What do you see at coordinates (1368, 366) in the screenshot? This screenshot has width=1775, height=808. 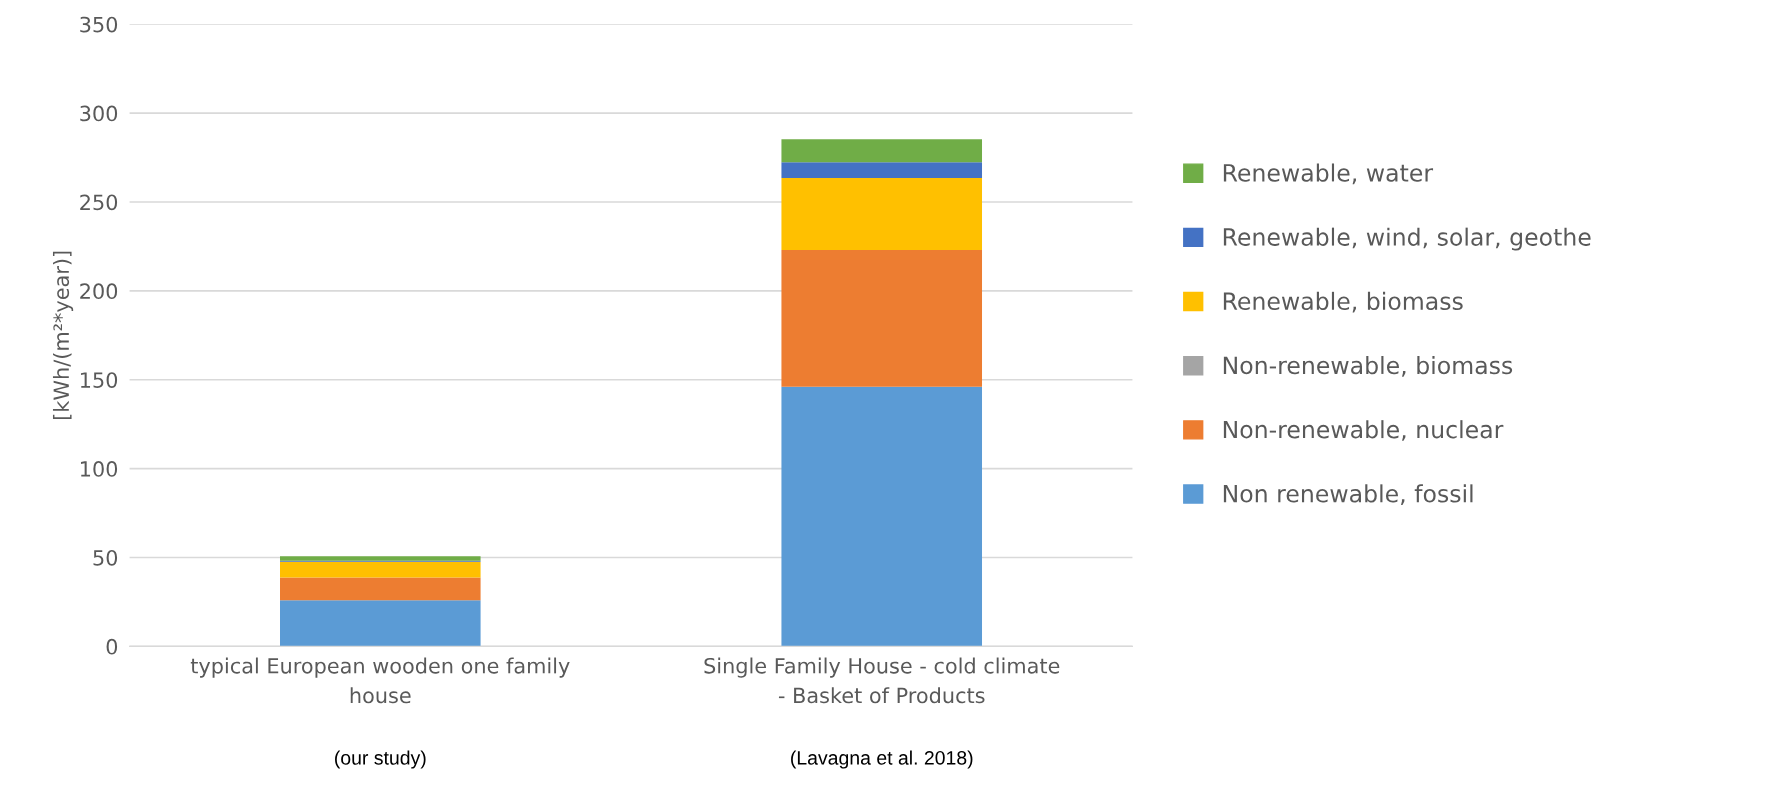 I see `legend-label: Non-renewable, biomass` at bounding box center [1368, 366].